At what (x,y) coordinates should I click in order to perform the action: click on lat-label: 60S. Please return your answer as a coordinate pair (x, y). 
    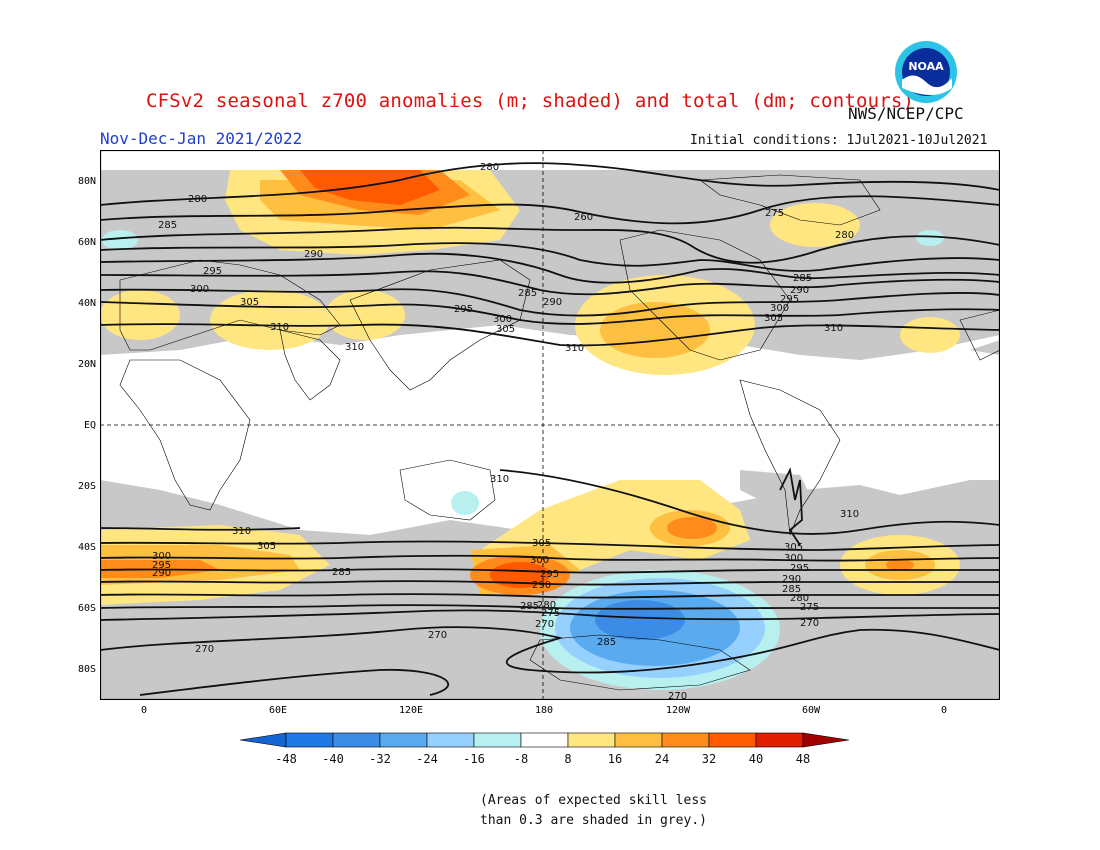
    Looking at the image, I should click on (87, 608).